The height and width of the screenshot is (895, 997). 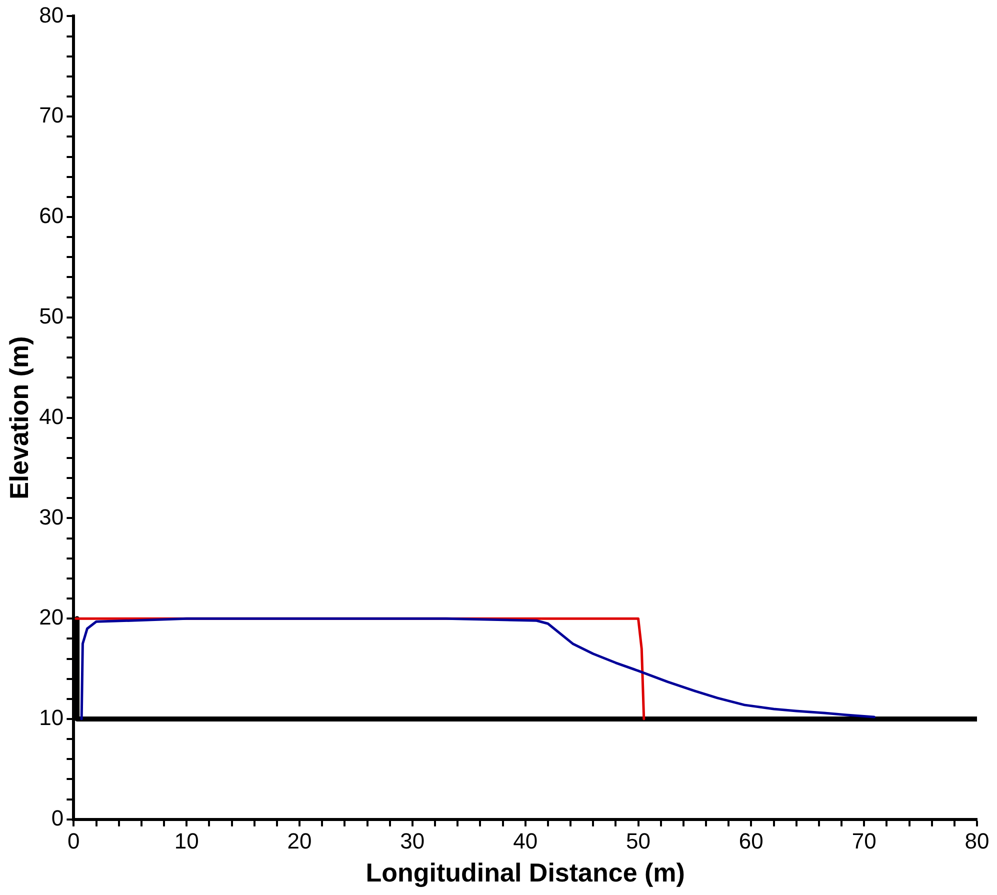 I want to click on x-axis-title: Longitudinal Distance (m), so click(x=525, y=873).